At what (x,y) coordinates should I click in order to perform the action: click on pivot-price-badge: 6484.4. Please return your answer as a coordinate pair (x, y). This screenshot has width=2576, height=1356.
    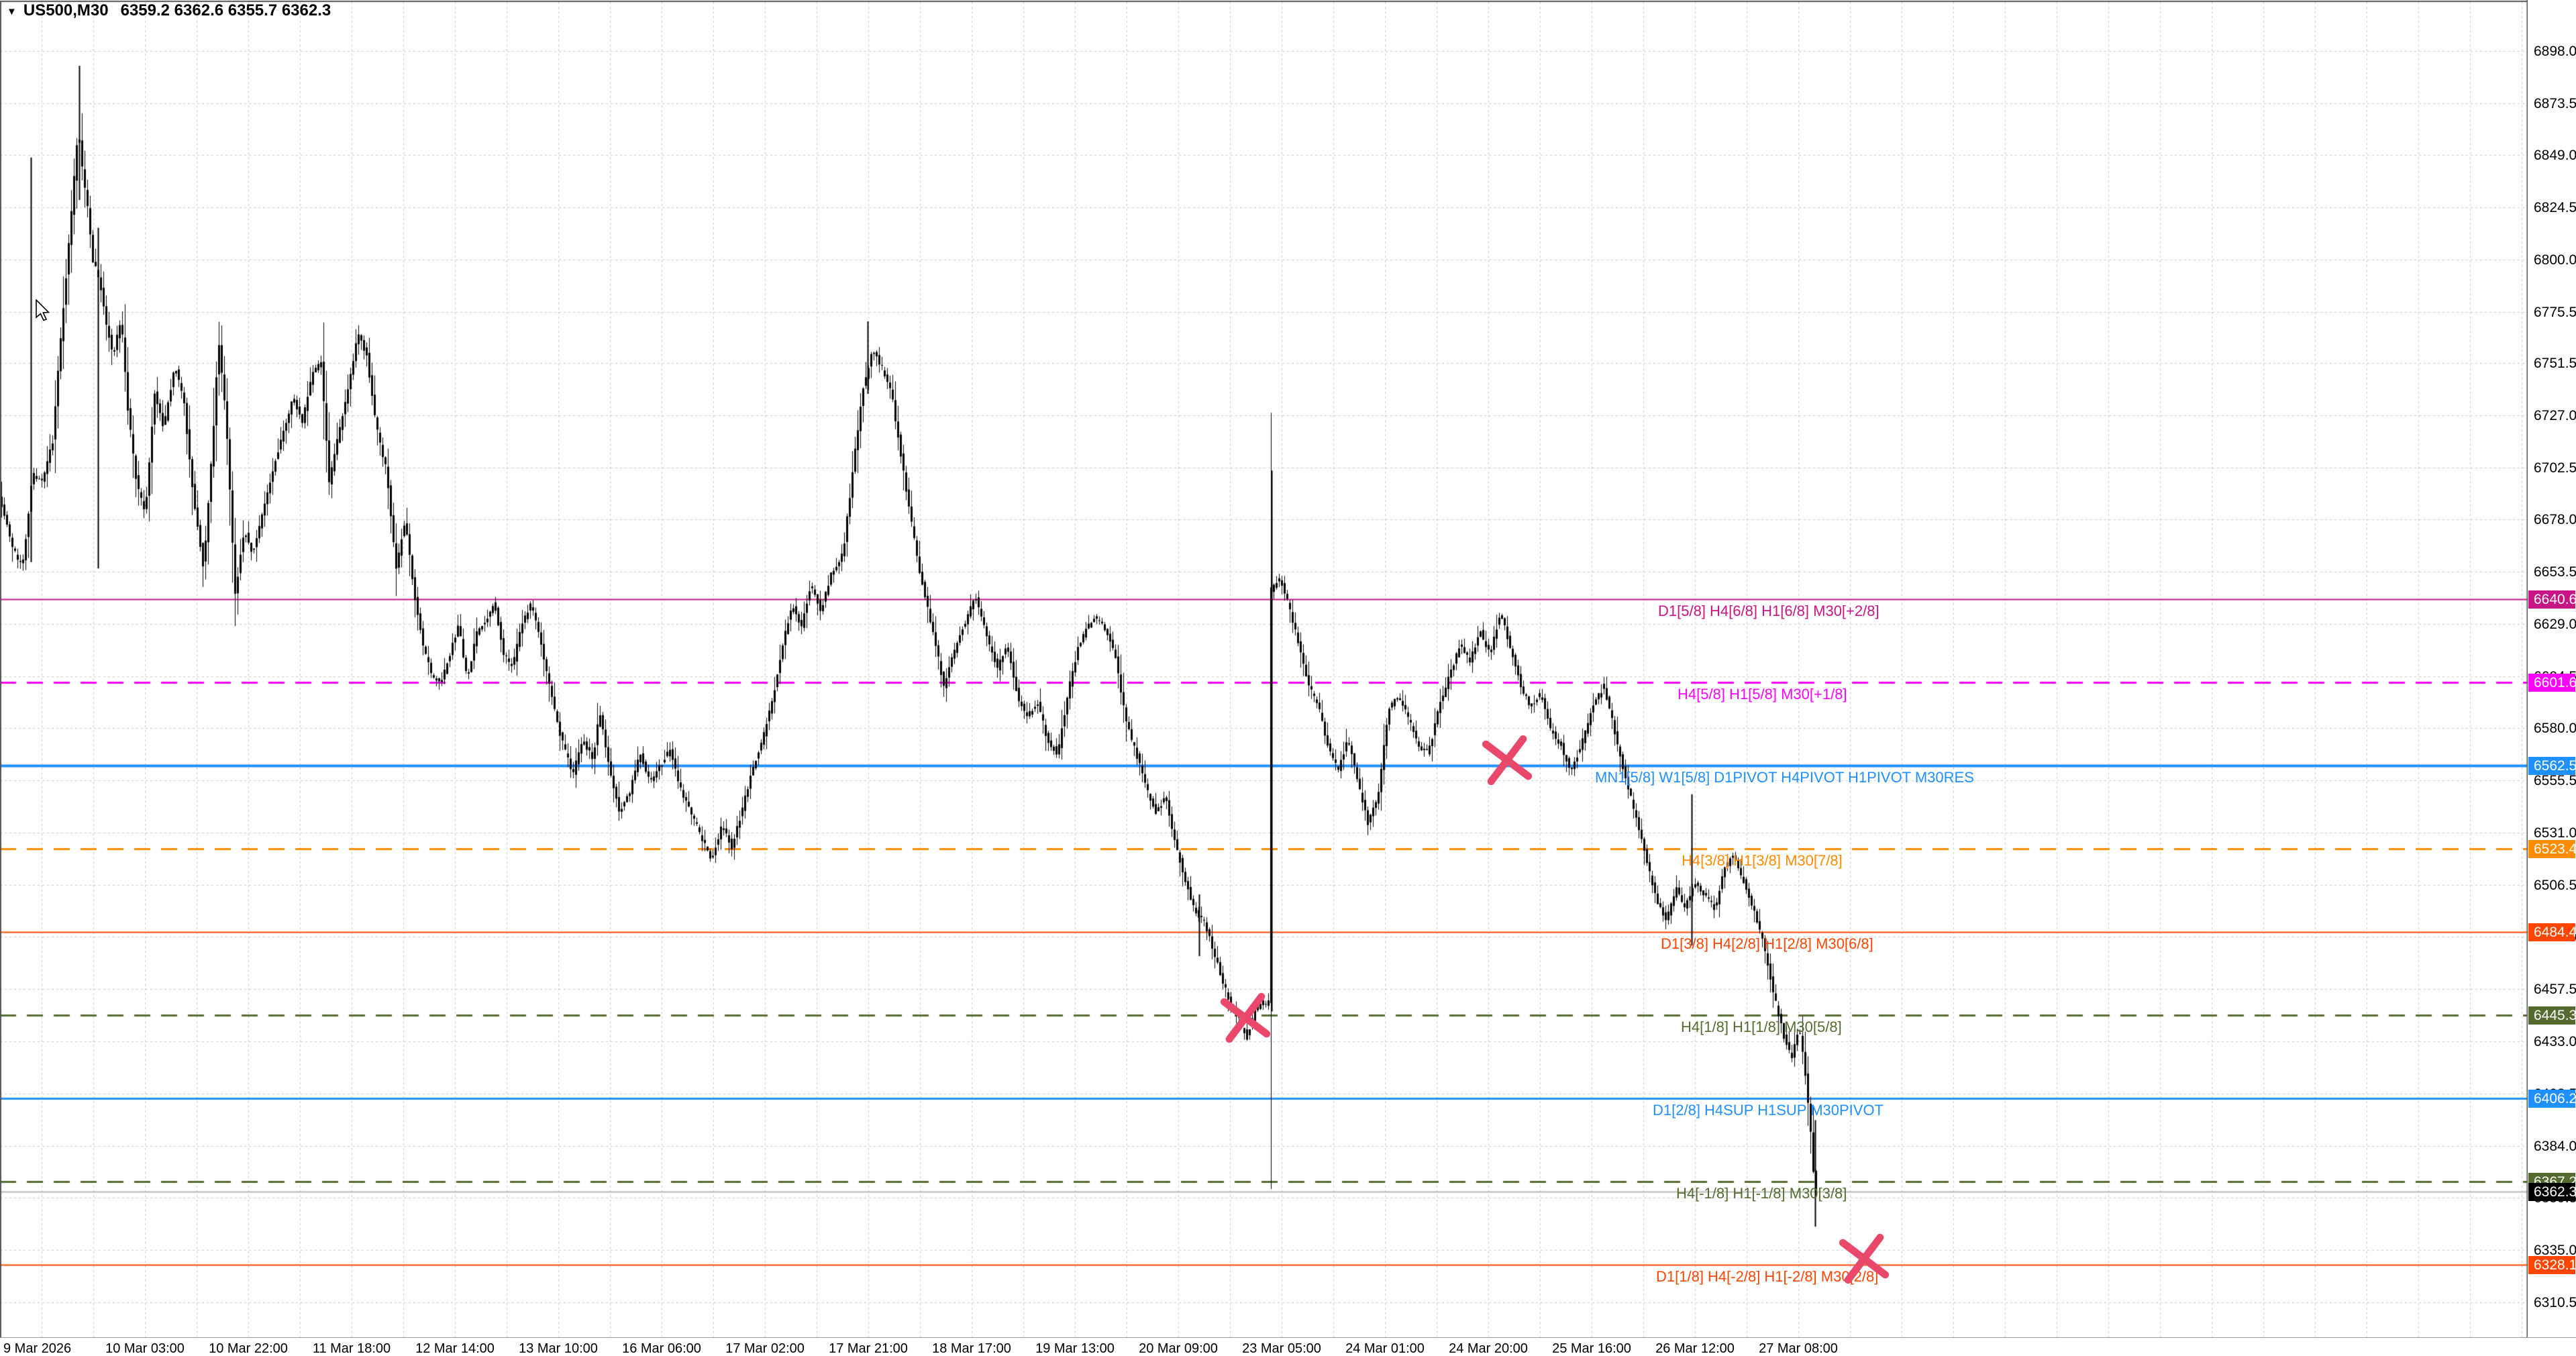
    Looking at the image, I should click on (2552, 932).